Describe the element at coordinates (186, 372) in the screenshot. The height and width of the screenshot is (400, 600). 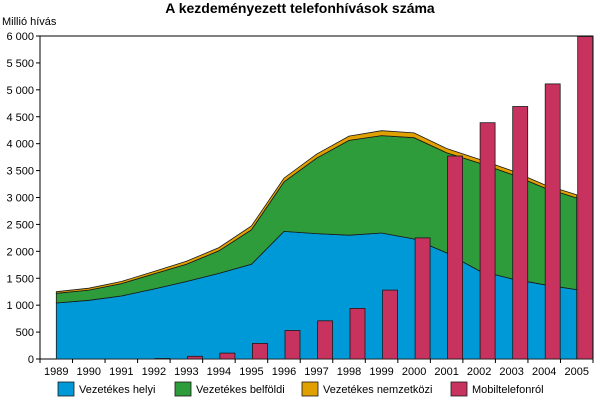
I see `x-tick-label: 1993` at that location.